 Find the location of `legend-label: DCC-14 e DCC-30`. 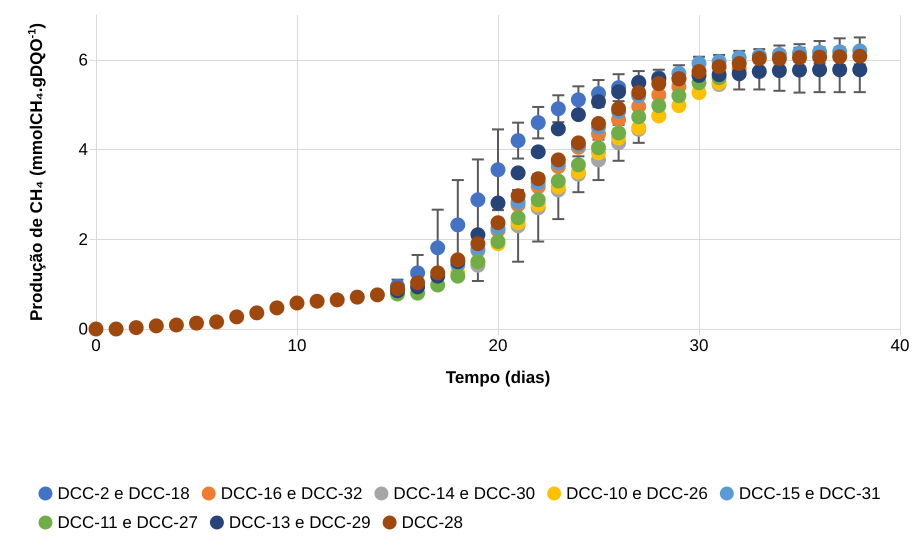

legend-label: DCC-14 e DCC-30 is located at coordinates (464, 493).